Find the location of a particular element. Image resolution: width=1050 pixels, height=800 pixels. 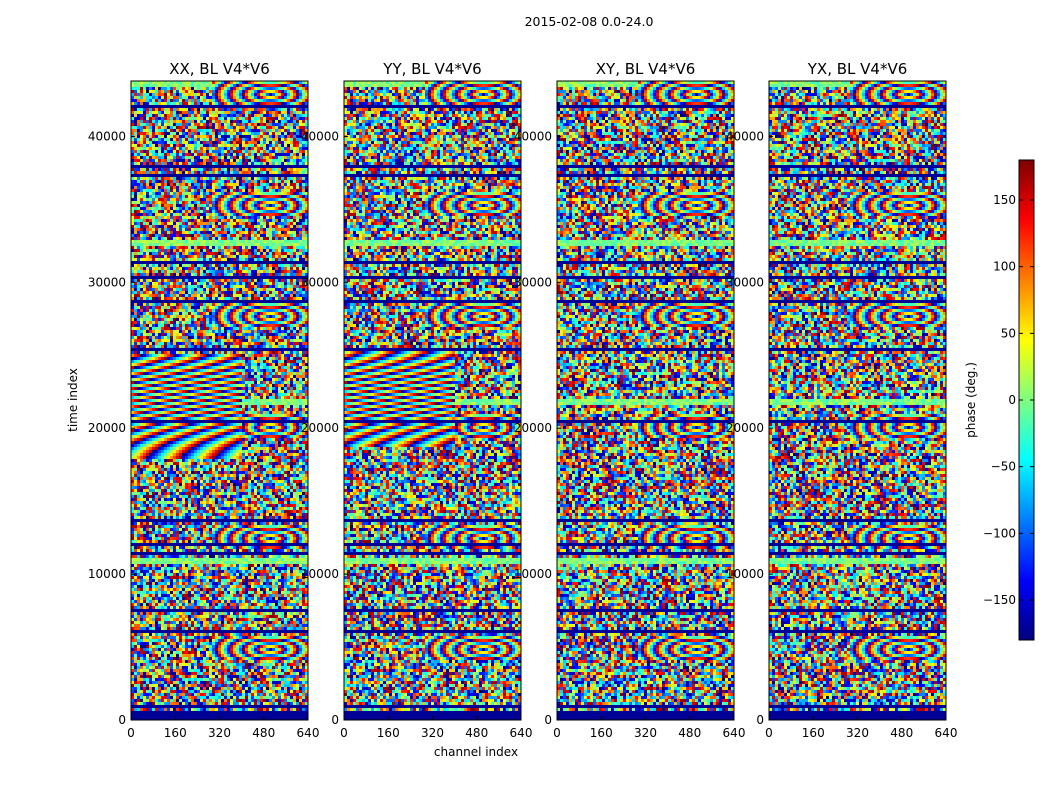

figure-suptitle: 2015-02-08 0.0-24.0 is located at coordinates (589, 21).